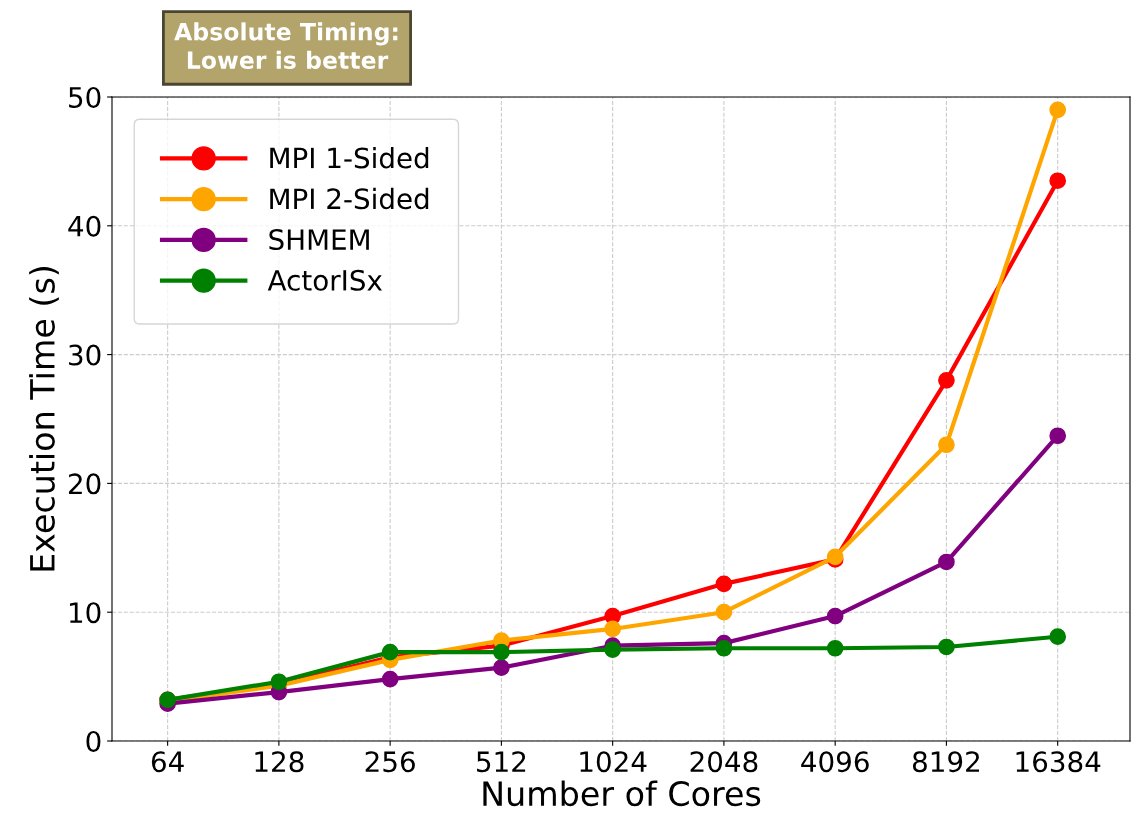 The image size is (1135, 820). Describe the element at coordinates (84, 226) in the screenshot. I see `y-tick-label: 40` at that location.